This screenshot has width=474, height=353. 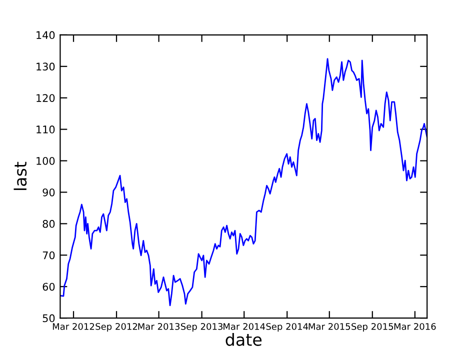 I want to click on y-tick-label: 120, so click(x=45, y=98).